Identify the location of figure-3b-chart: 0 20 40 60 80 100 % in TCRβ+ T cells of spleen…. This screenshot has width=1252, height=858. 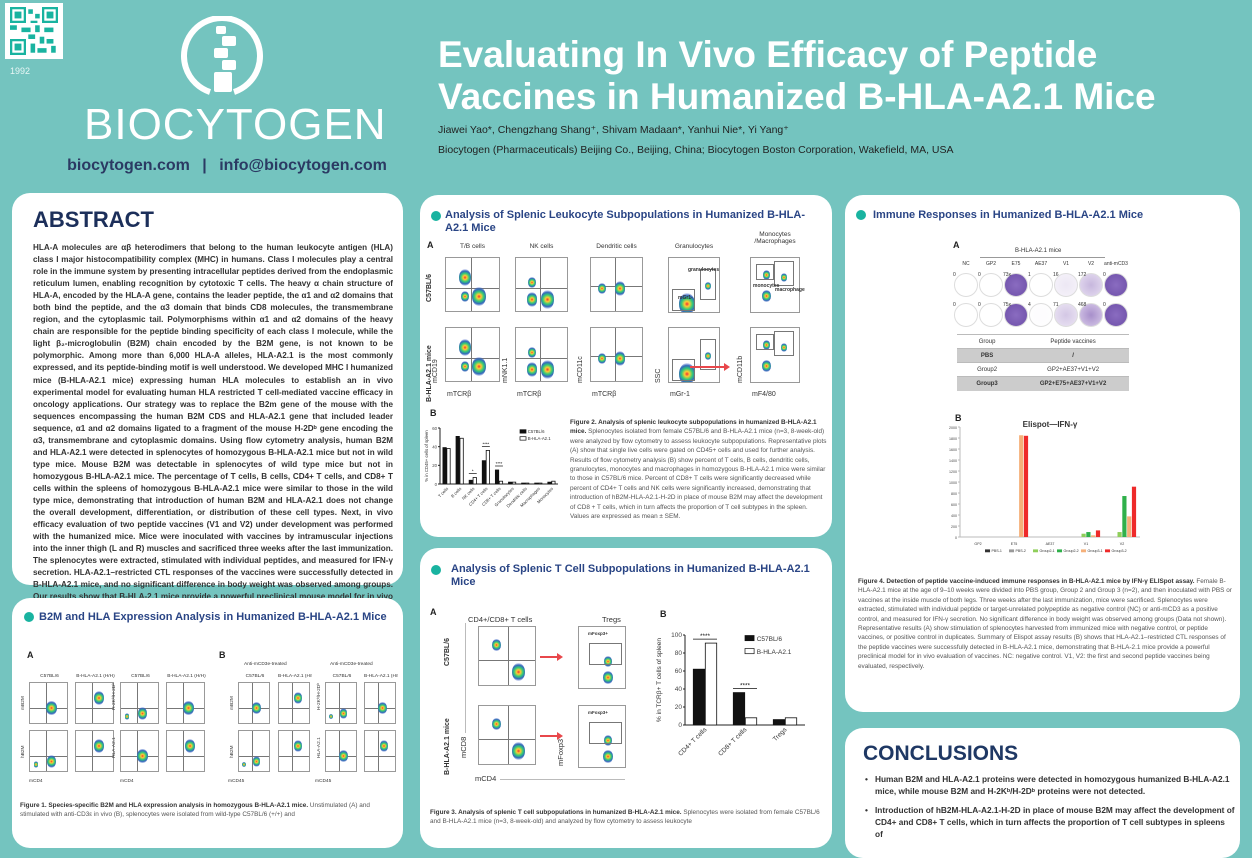
(730, 695).